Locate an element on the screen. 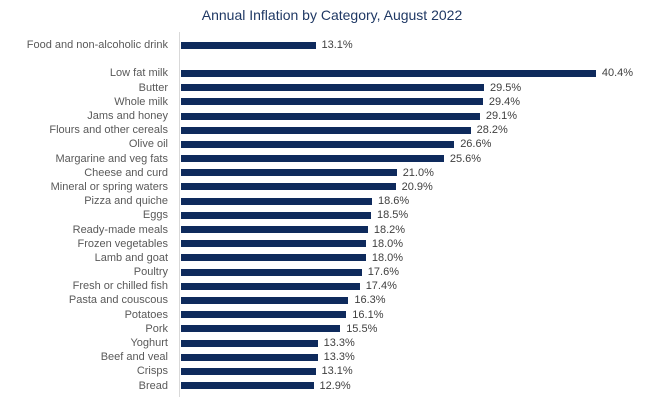  bar-row: Poultry 17.6% is located at coordinates (332, 272).